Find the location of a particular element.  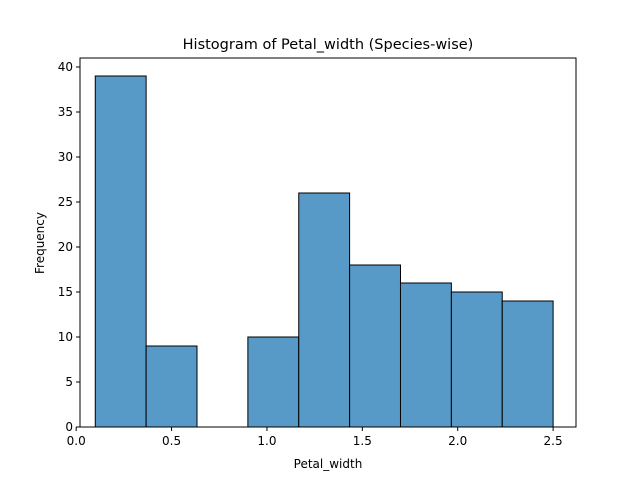

x-tick-label: 2.0 is located at coordinates (457, 441).